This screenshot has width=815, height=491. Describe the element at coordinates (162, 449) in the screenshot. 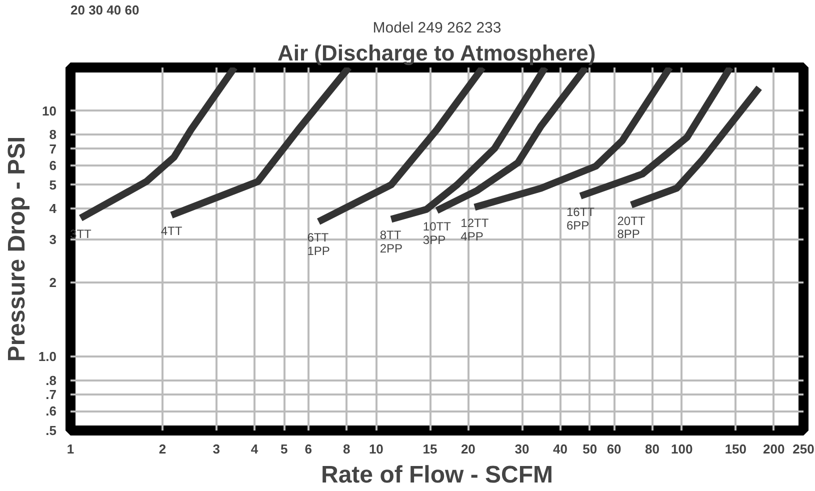

I see `x-tick-label: 2` at that location.